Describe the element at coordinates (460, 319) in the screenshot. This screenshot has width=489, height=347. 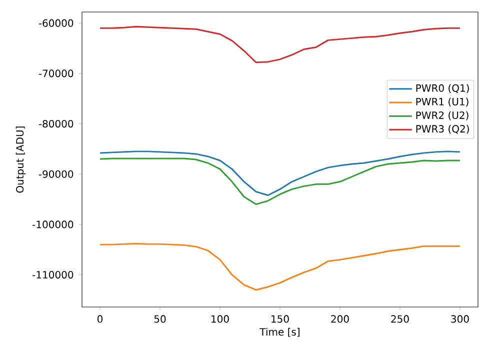
I see `x-tick-label: 300` at that location.